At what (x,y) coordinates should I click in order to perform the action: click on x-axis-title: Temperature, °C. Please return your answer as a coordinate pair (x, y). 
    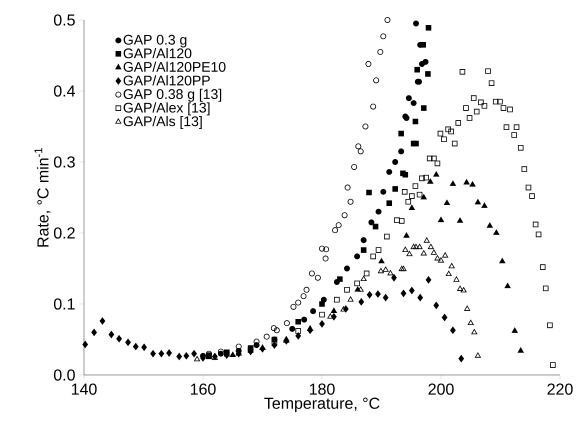
    Looking at the image, I should click on (322, 405).